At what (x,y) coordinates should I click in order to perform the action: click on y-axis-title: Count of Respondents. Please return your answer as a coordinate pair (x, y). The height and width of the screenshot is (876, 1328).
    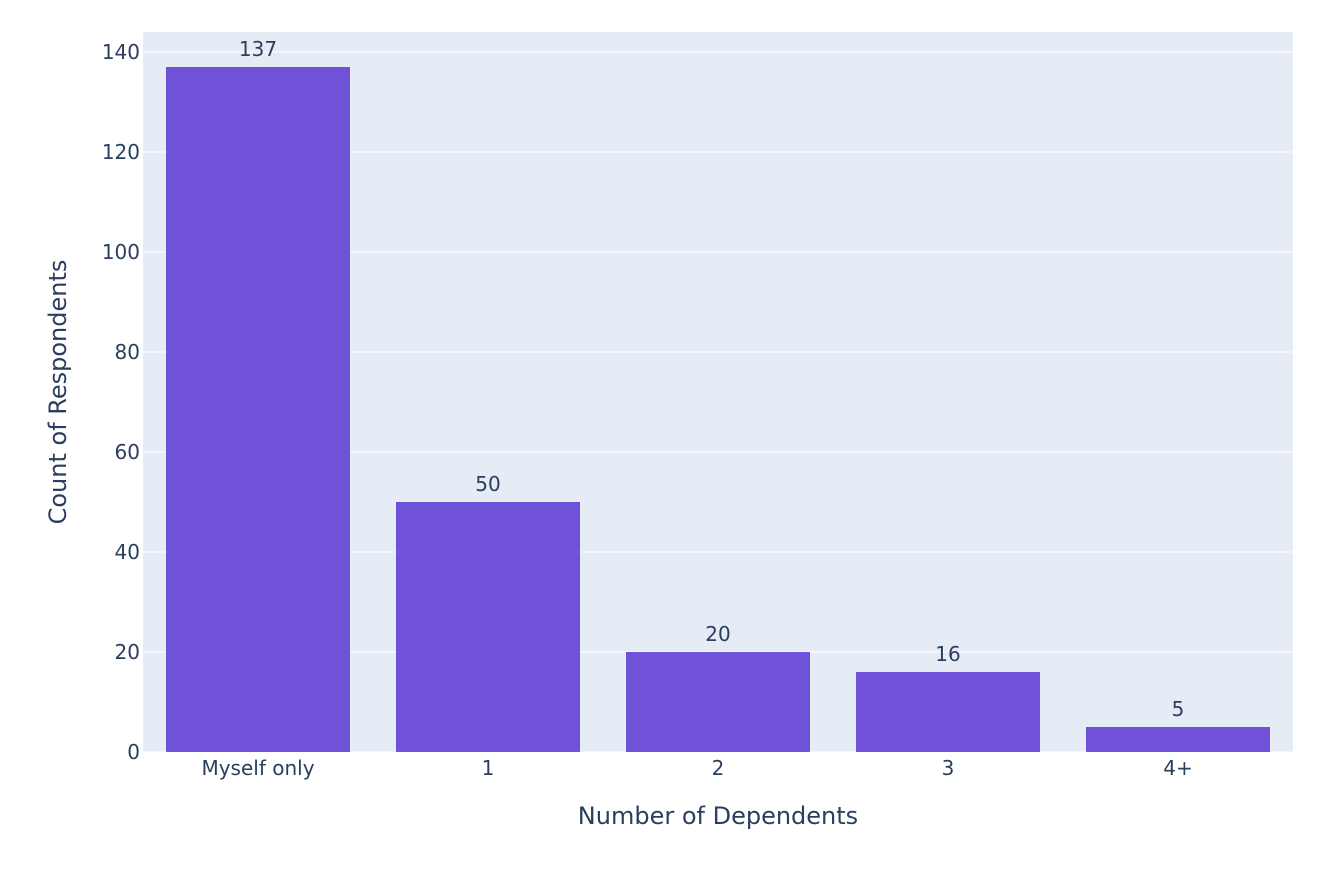
    Looking at the image, I should click on (58, 392).